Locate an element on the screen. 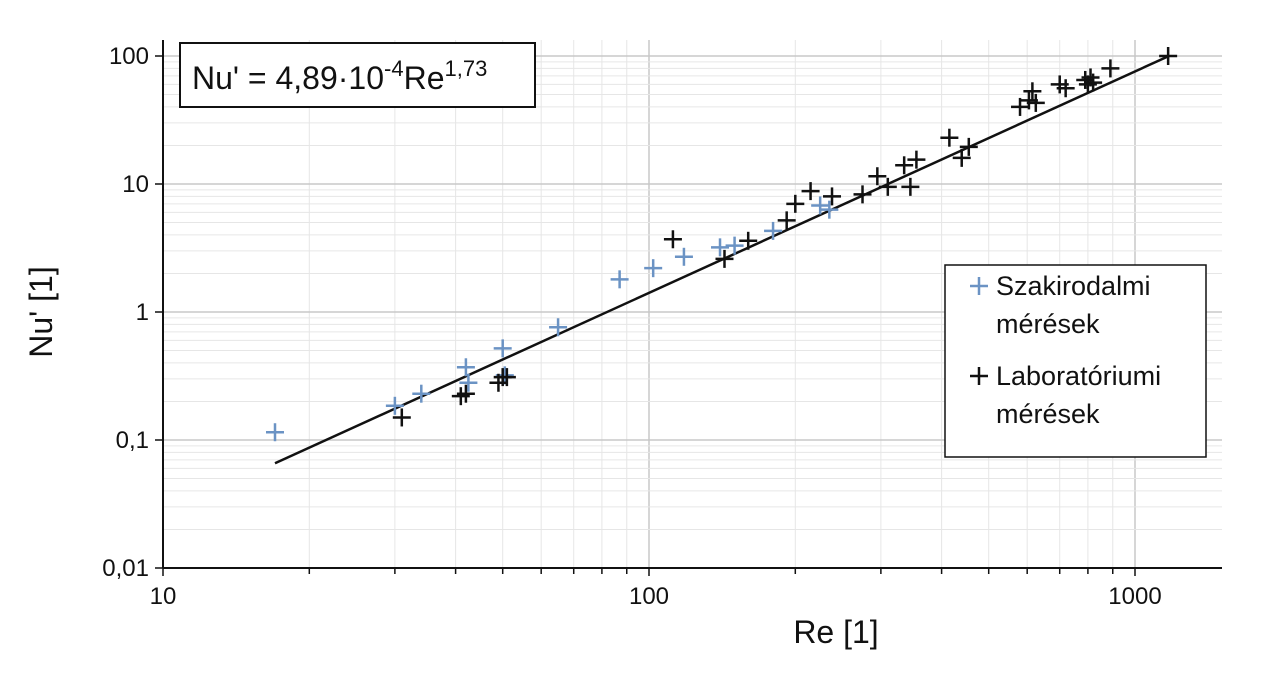 This screenshot has width=1284, height=677. equation-exponent-1: -4 is located at coordinates (394, 68).